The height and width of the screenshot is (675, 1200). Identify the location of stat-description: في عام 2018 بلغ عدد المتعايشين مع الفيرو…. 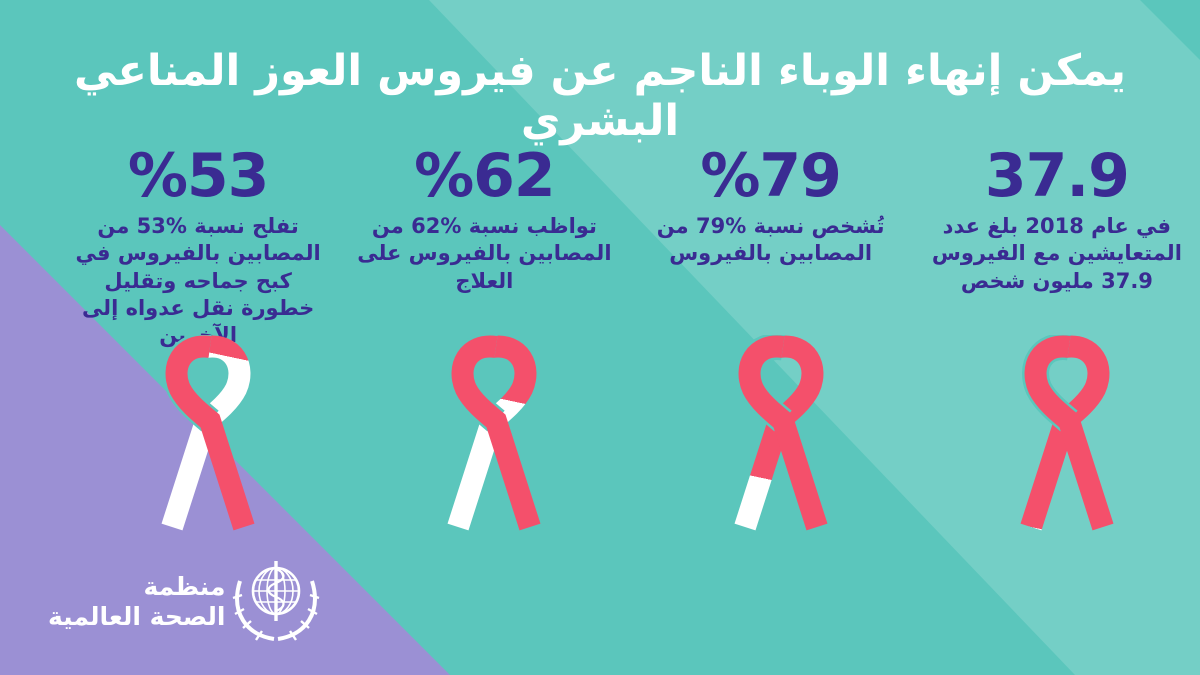
(1056, 253).